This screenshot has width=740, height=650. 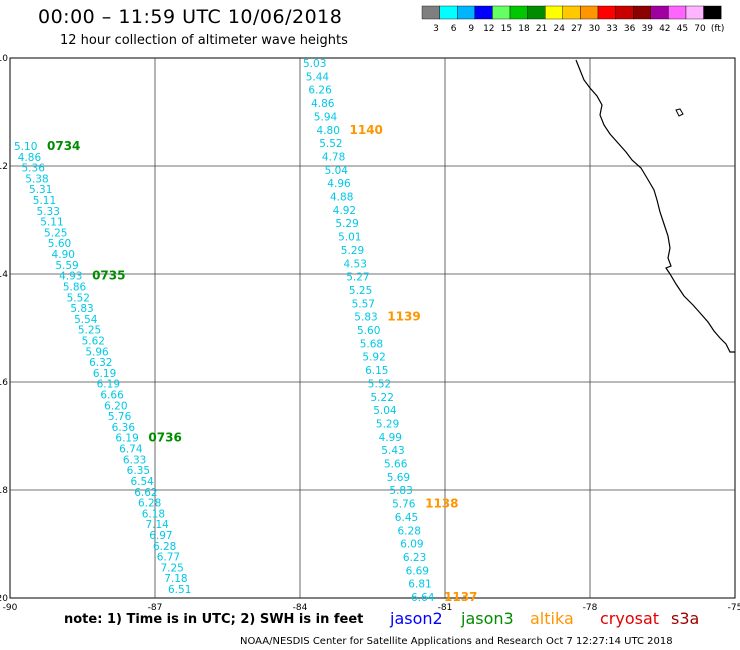 I want to click on wave-height-value: 5.33, so click(x=48, y=212).